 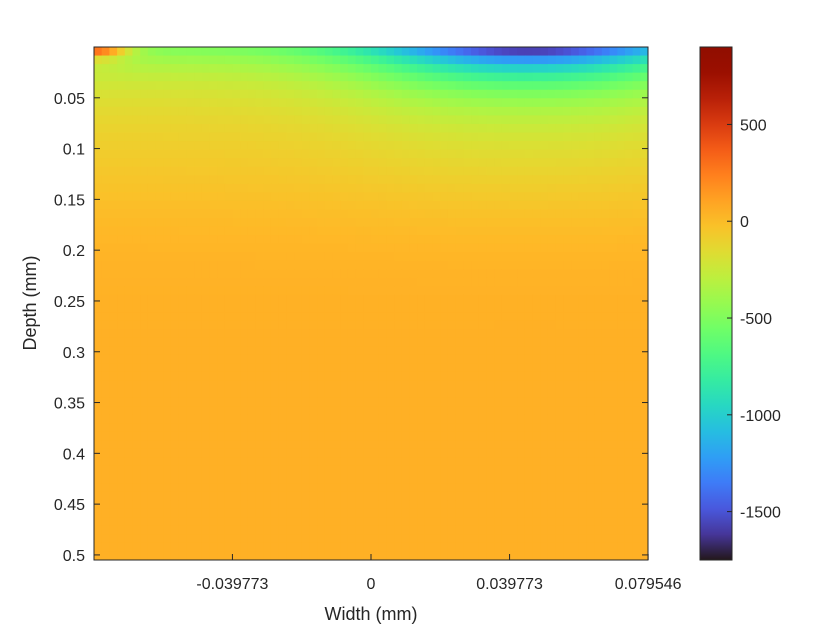 I want to click on y-tick-label: 0.3, so click(x=74, y=353).